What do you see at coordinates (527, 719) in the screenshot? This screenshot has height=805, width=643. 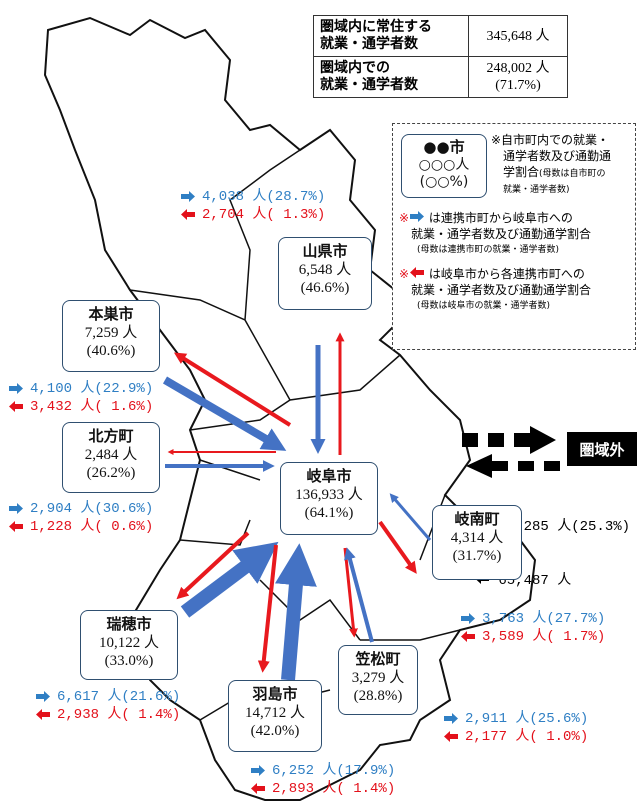 I see `inflow-text: 2,911 人(25.6%)` at bounding box center [527, 719].